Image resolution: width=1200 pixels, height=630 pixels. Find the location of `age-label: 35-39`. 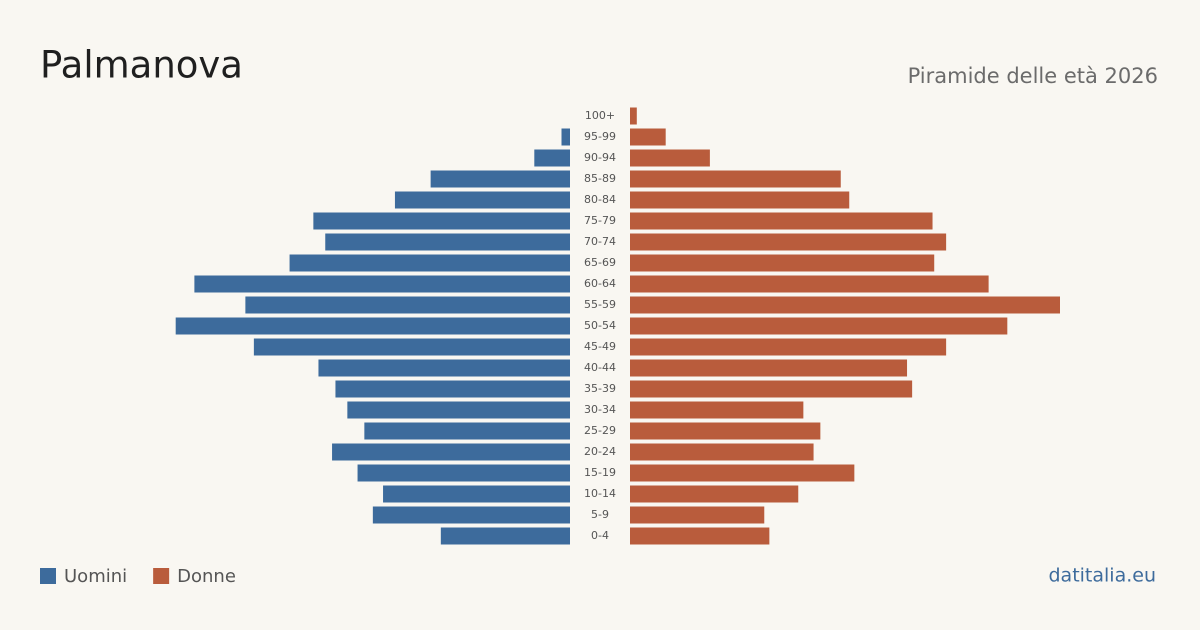

age-label: 35-39 is located at coordinates (600, 388).